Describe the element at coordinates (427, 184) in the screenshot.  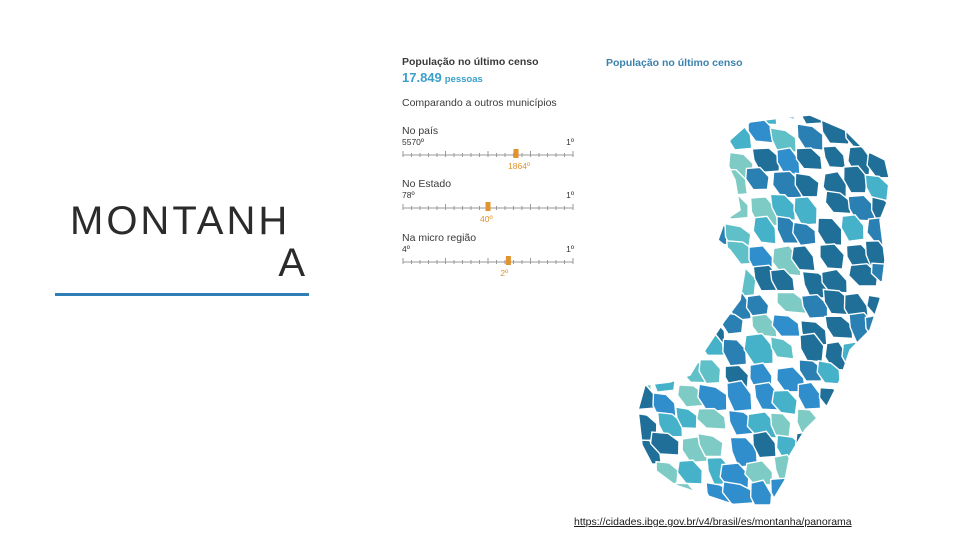
I see `gauge-name: No Estado` at that location.